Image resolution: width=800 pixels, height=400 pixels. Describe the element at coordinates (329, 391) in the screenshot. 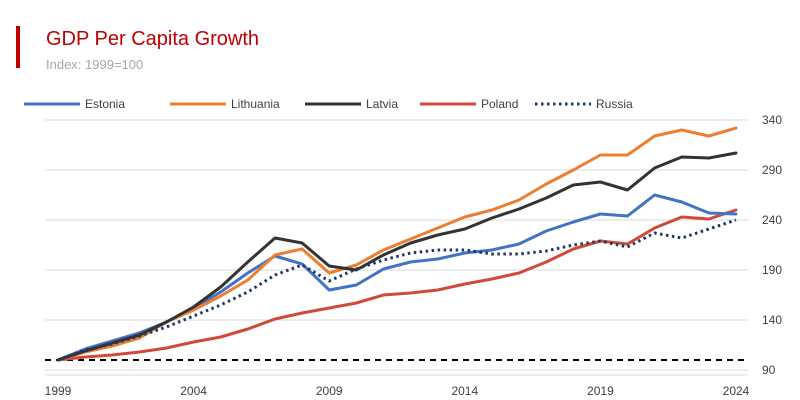

I see `x-tick-label-2009: 2009` at that location.